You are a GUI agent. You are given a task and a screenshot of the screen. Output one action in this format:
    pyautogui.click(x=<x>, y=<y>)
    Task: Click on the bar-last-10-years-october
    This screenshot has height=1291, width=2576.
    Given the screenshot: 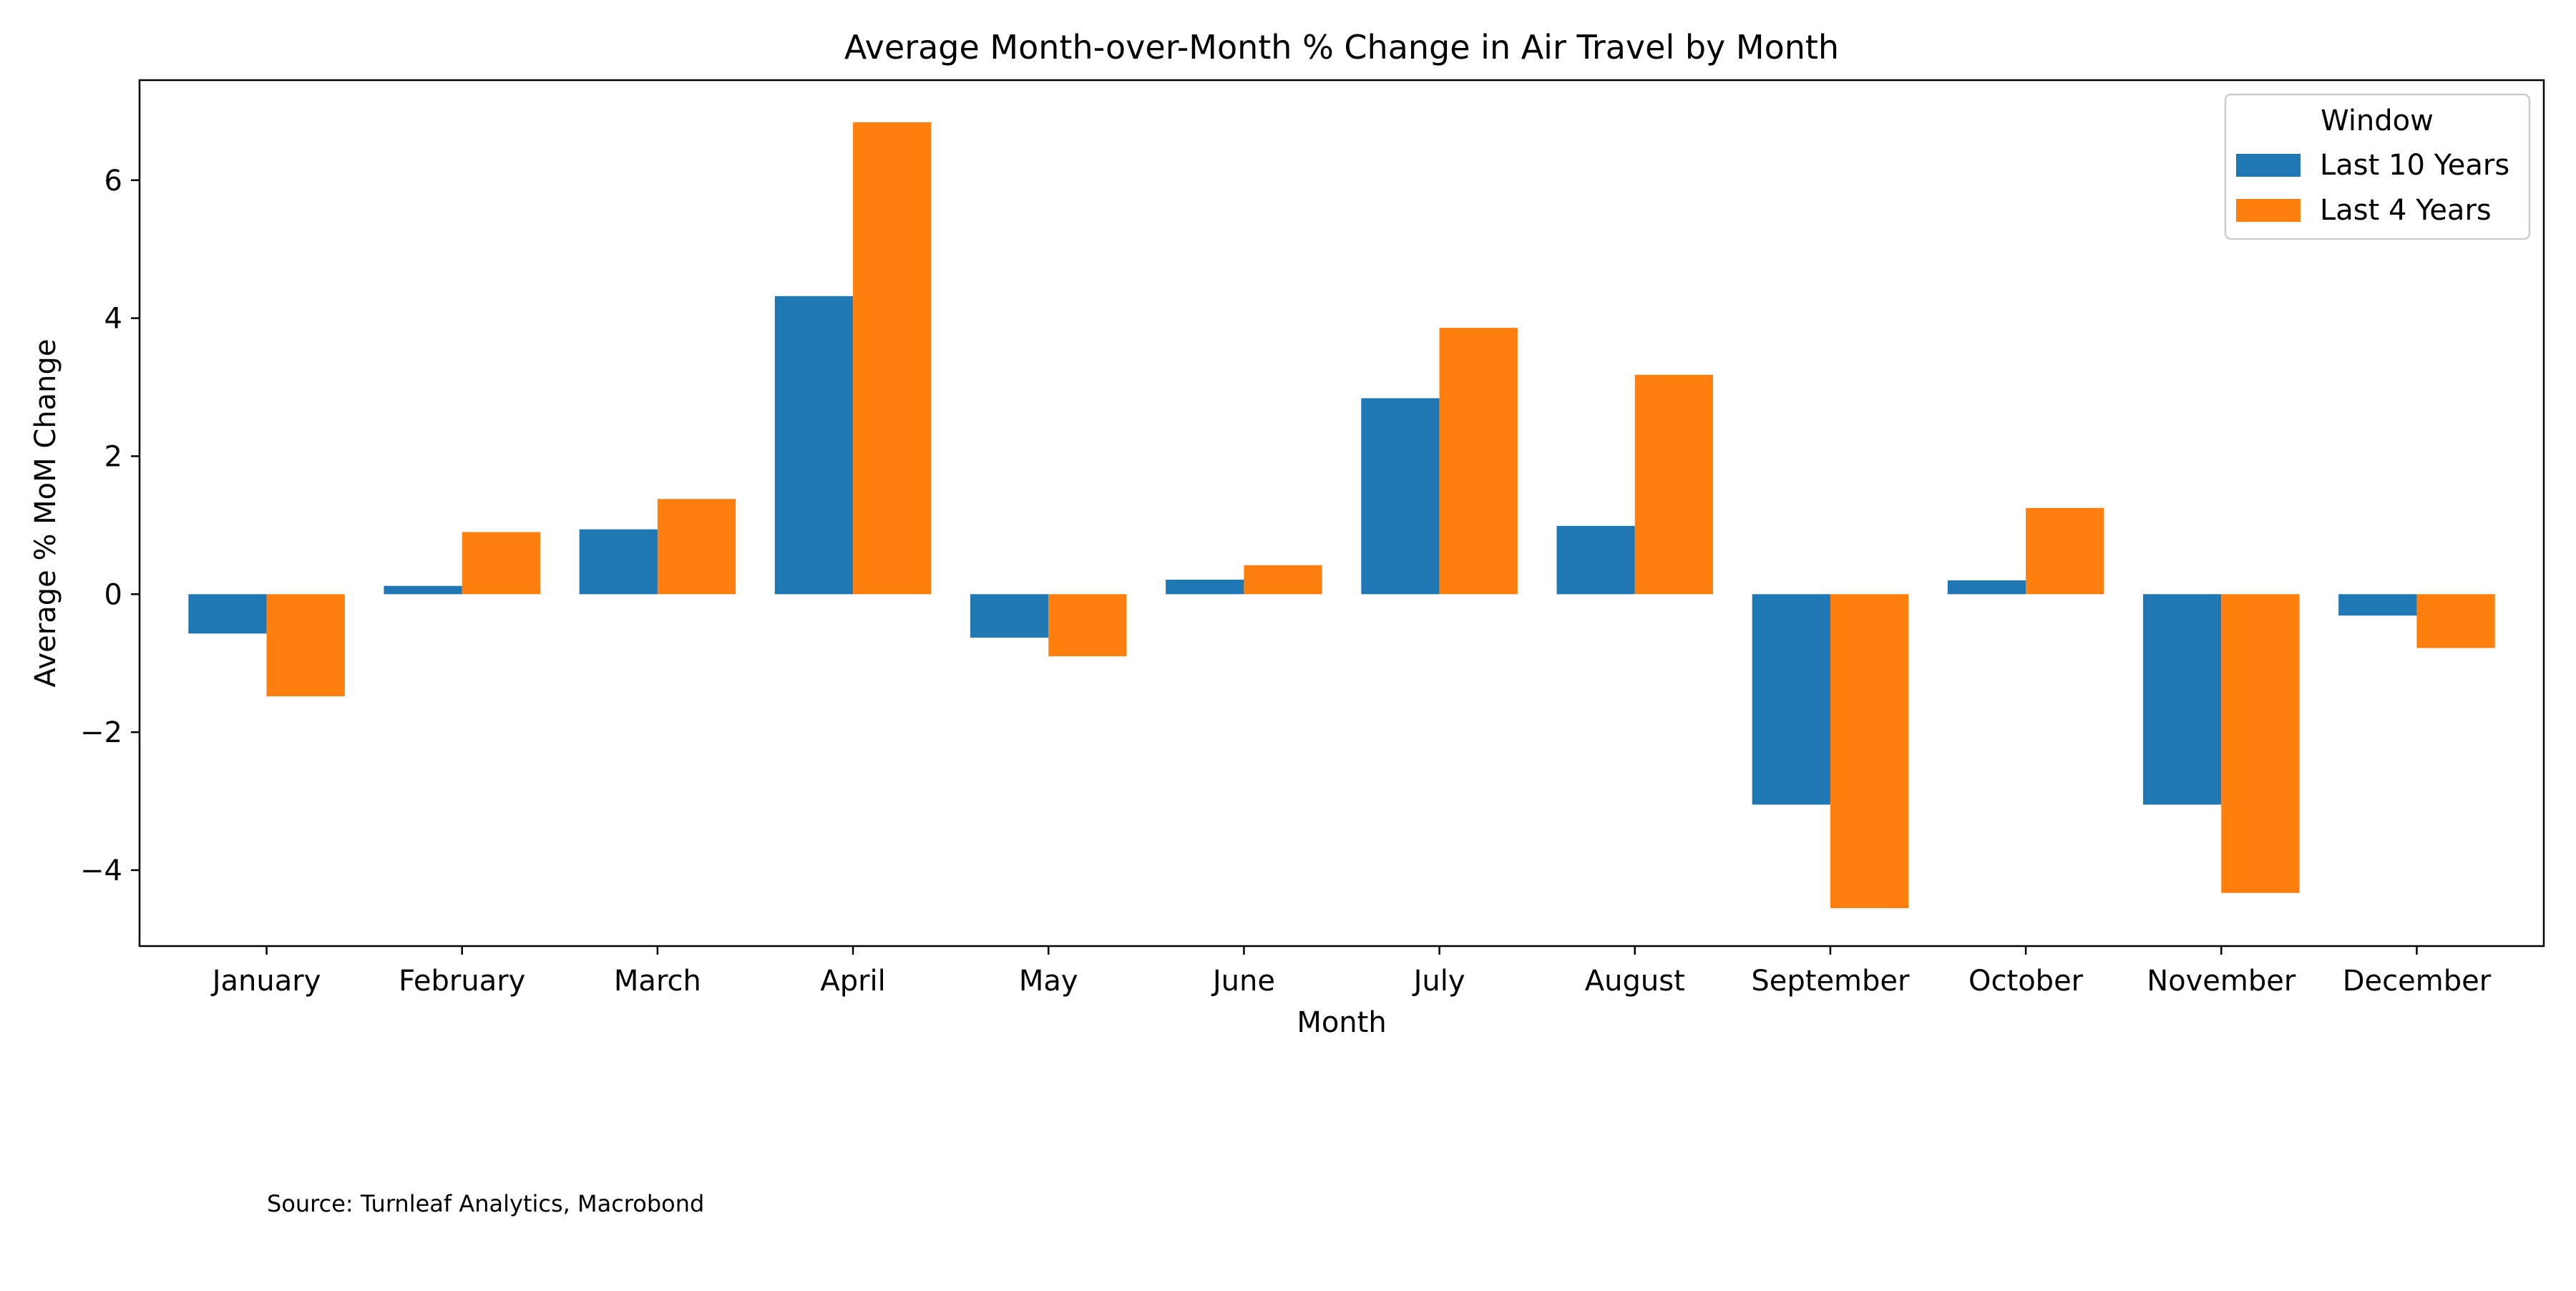 What is the action you would take?
    pyautogui.click(x=1987, y=587)
    